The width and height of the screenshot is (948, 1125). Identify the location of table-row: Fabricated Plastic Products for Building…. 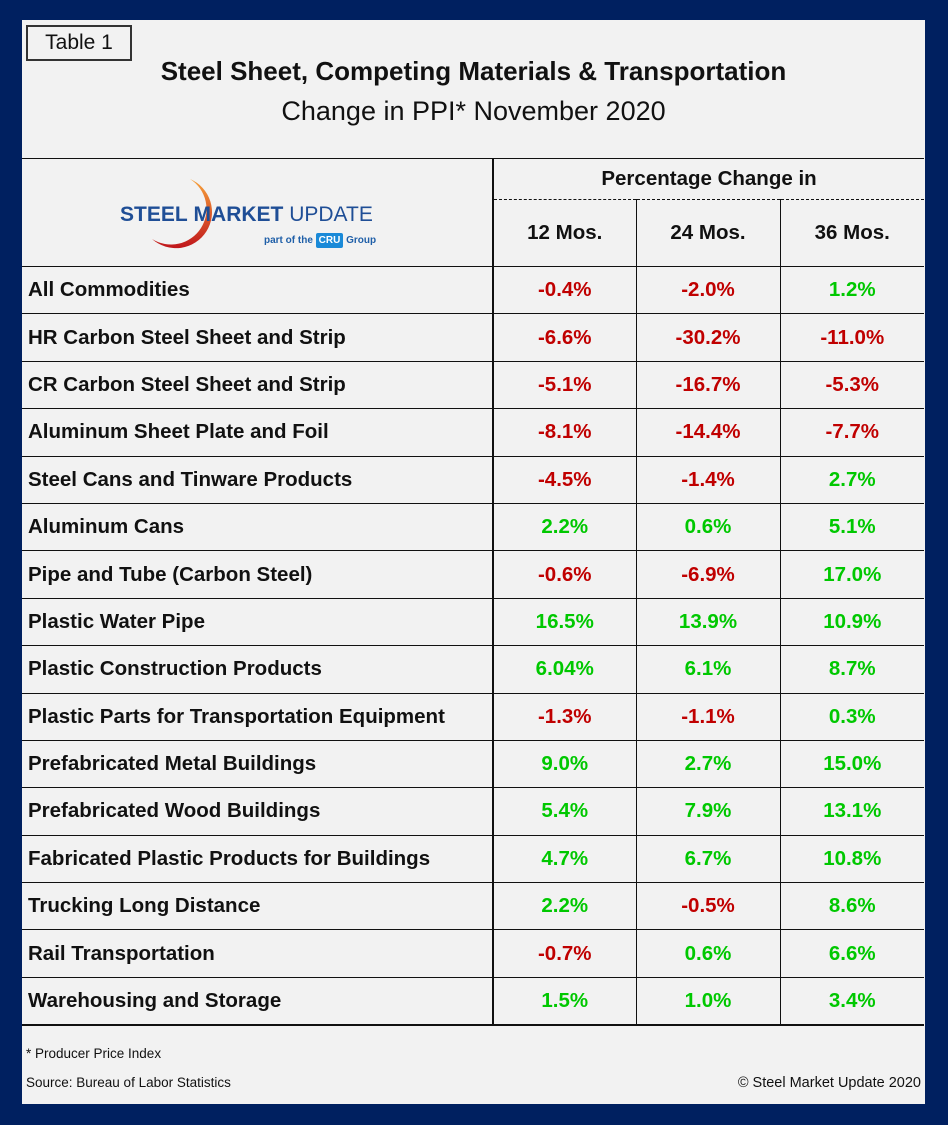
(473, 858).